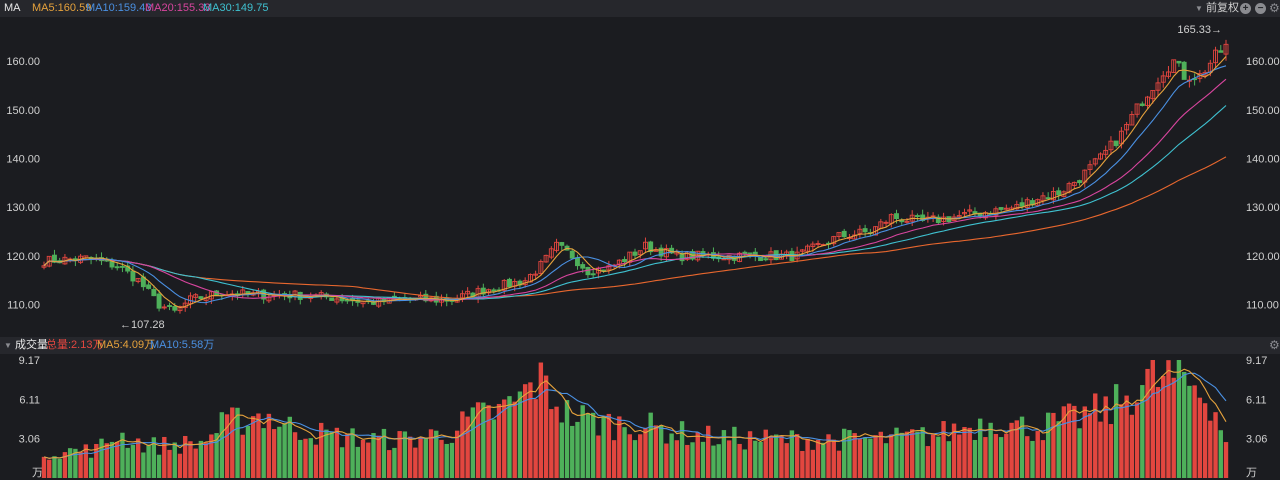  Describe the element at coordinates (1222, 8) in the screenshot. I see `adjust-label: 前复权` at that location.